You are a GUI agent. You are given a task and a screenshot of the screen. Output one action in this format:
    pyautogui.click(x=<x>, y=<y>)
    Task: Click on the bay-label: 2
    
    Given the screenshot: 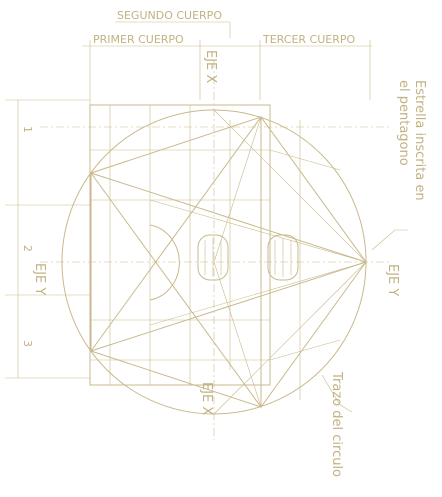 What is the action you would take?
    pyautogui.click(x=27, y=248)
    